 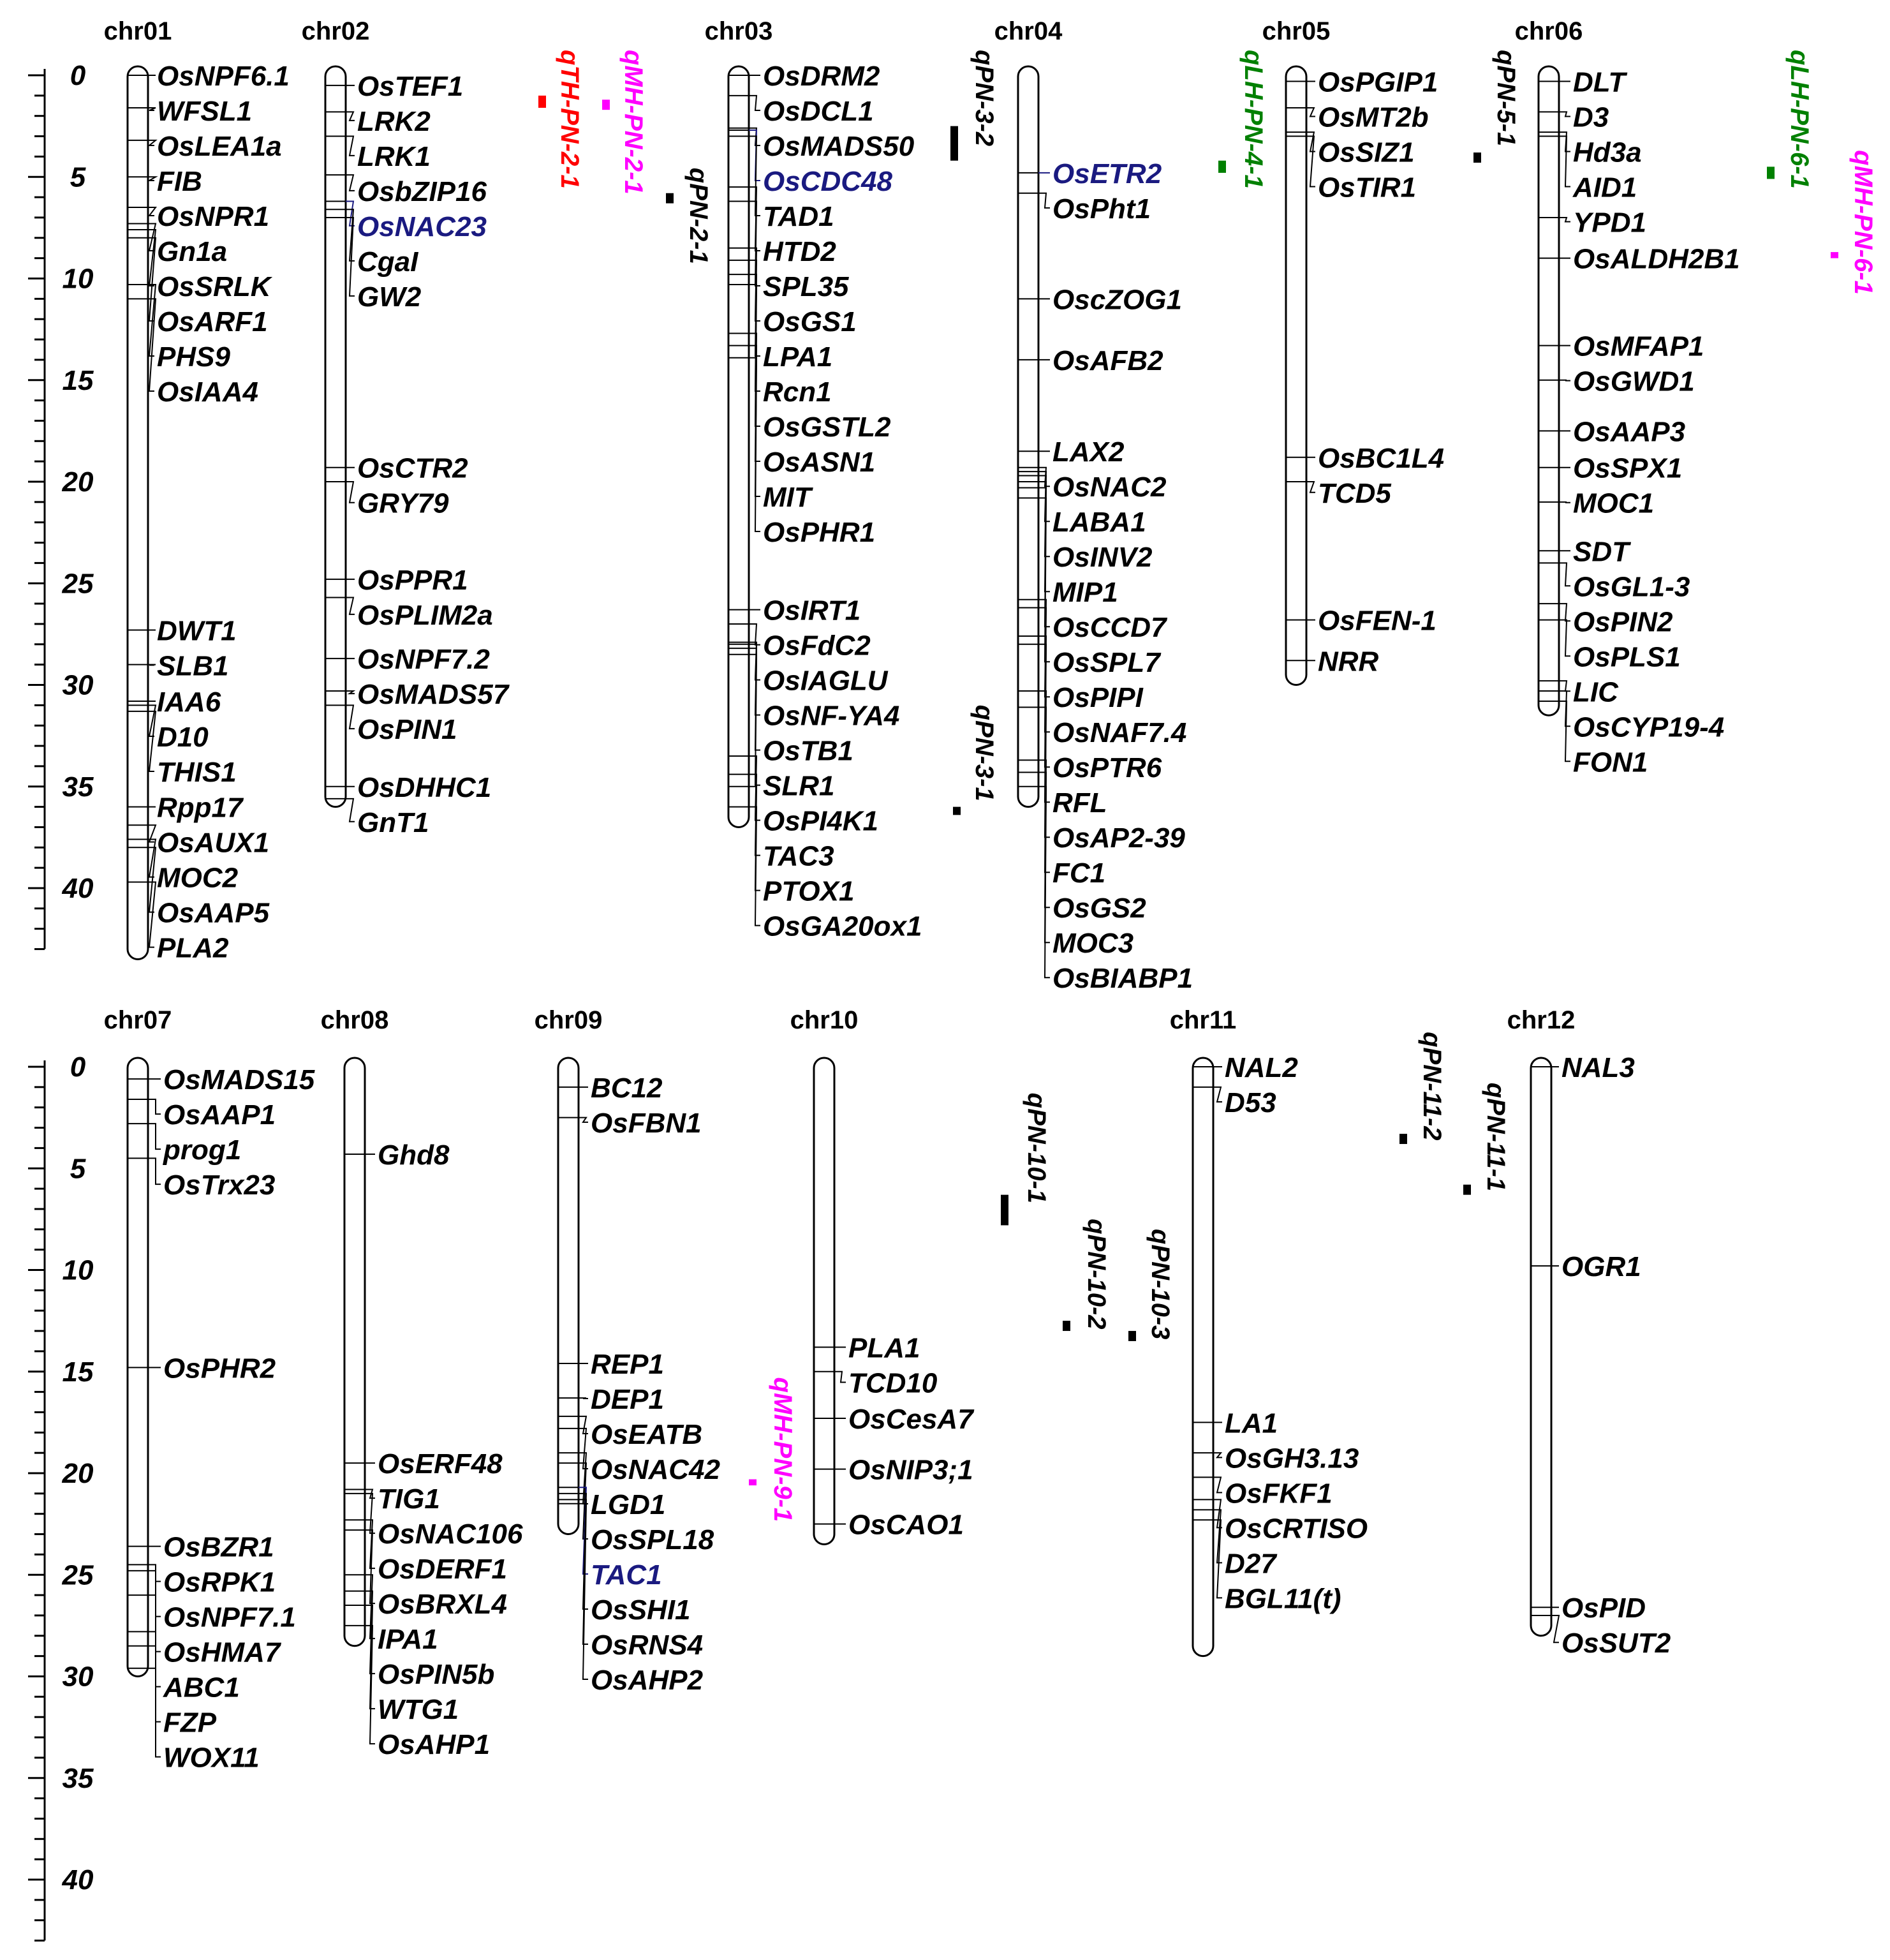 What do you see at coordinates (78, 1677) in the screenshot?
I see `tick-label: 30` at bounding box center [78, 1677].